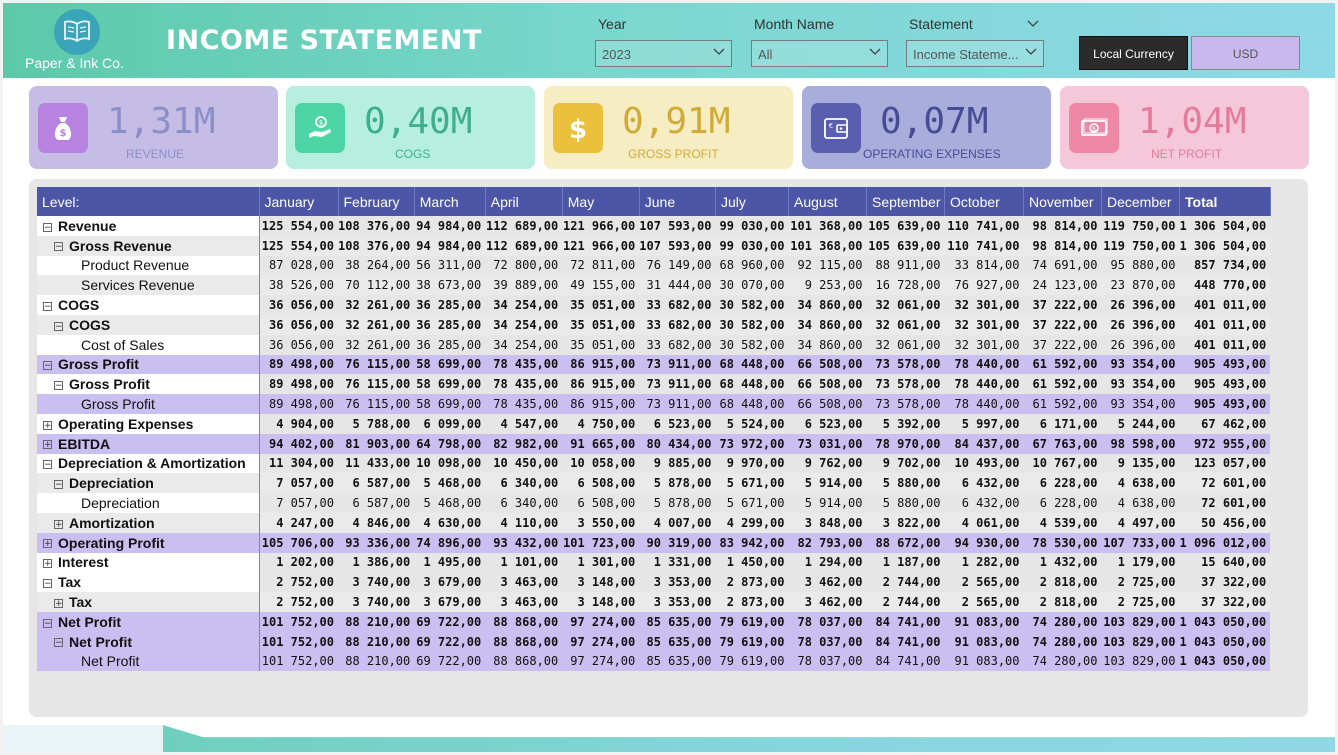  What do you see at coordinates (752, 201) in the screenshot?
I see `column-header: July` at bounding box center [752, 201].